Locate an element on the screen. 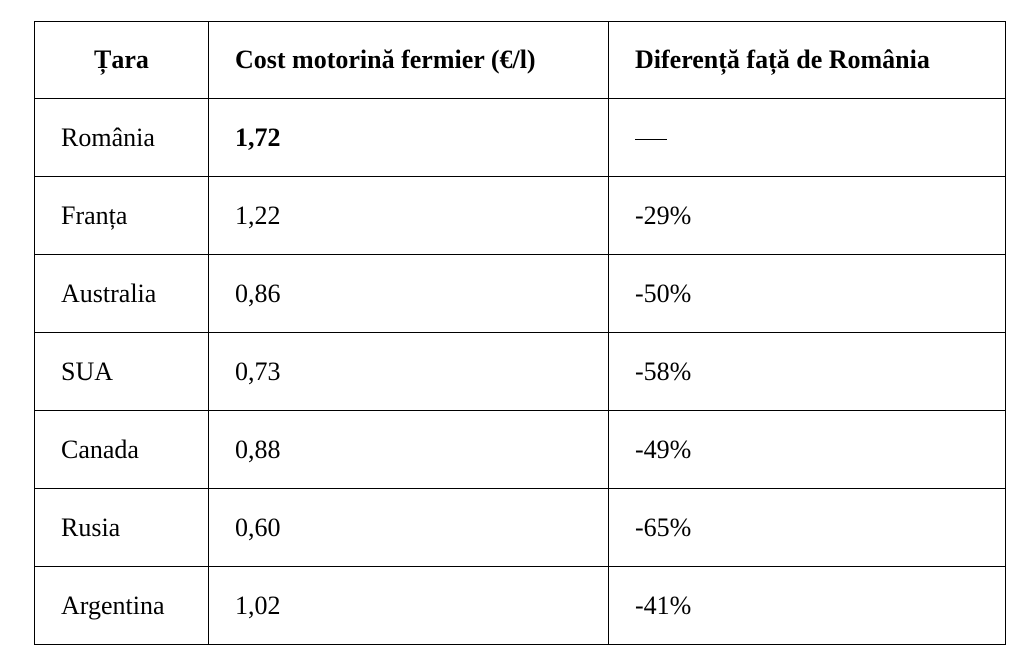 Image resolution: width=1033 pixels, height=667 pixels. cell-cost: 1,02 is located at coordinates (408, 605).